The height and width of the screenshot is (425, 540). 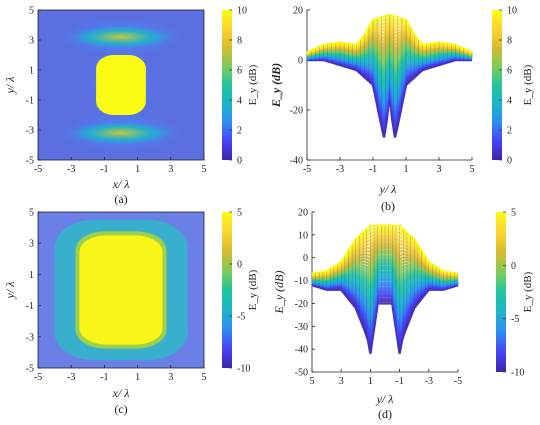 I want to click on colorbar-b-tick-label: 6, so click(x=509, y=71).